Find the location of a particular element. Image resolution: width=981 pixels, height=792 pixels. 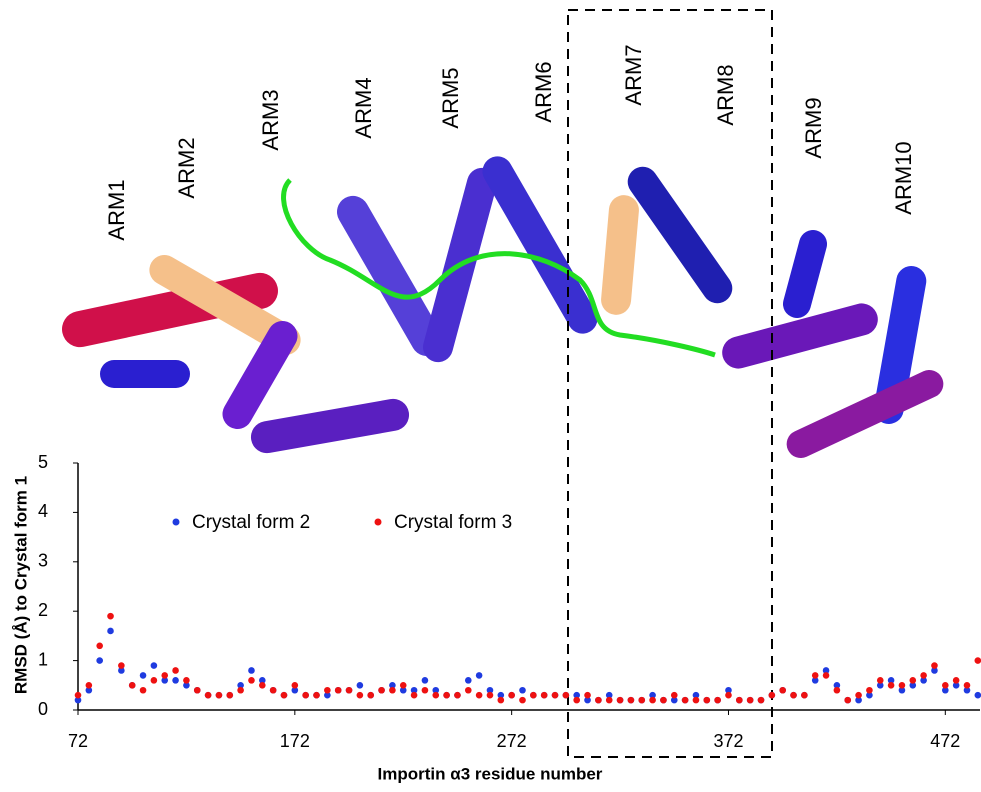

arm-label: ARM4 is located at coordinates (363, 107).